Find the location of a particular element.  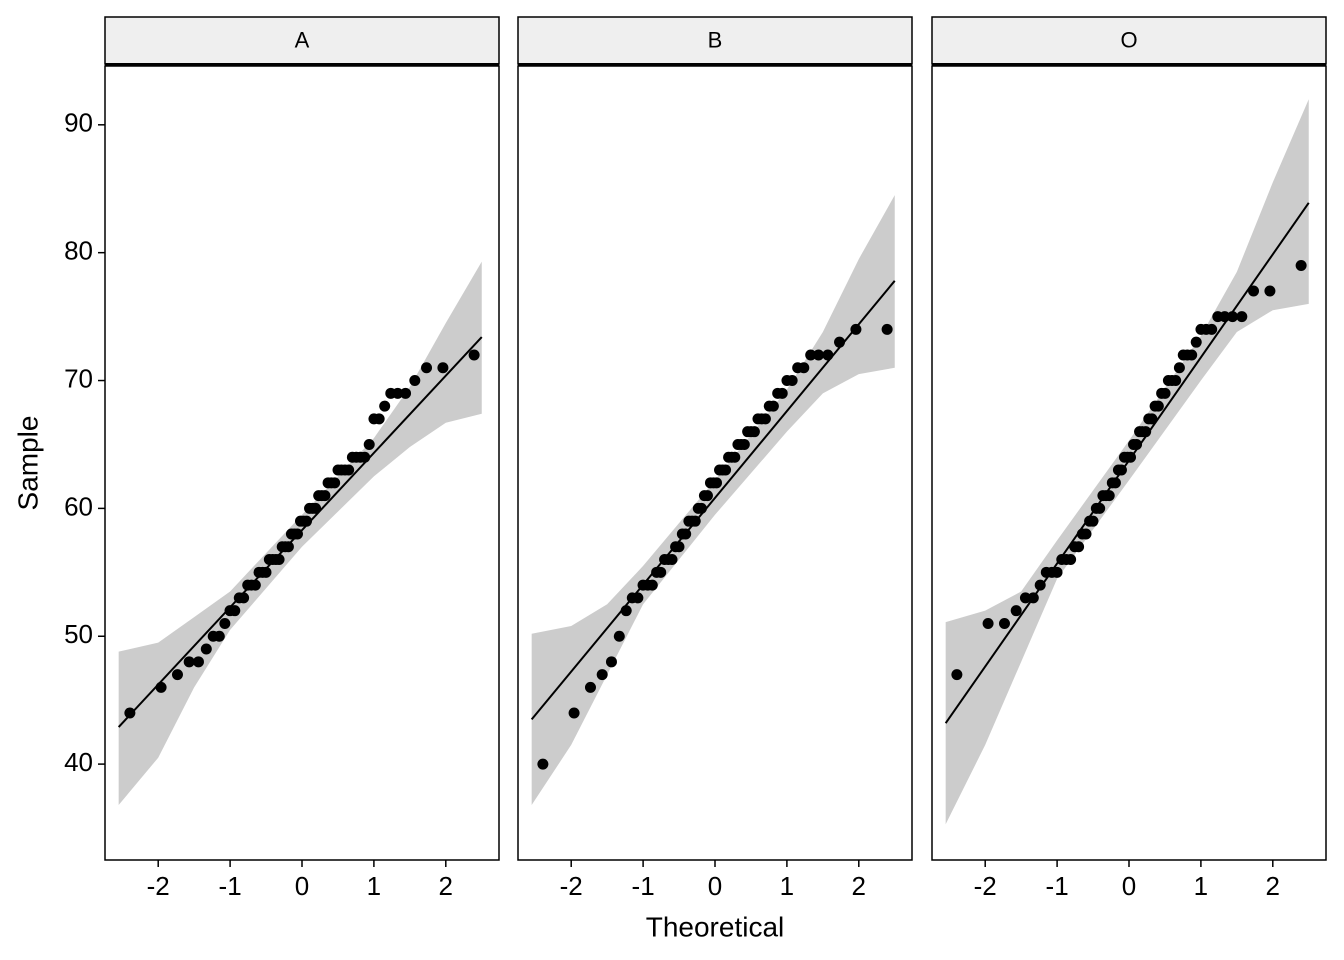

facet-label: A is located at coordinates (302, 39).